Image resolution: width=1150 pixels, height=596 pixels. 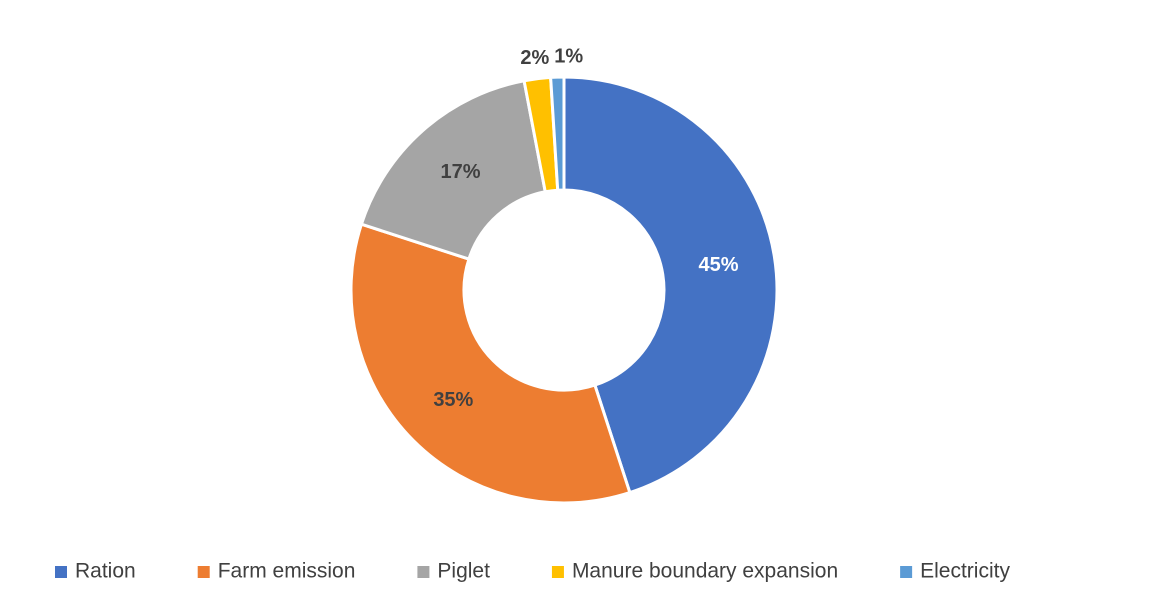 I want to click on data-label: 35%, so click(x=453, y=400).